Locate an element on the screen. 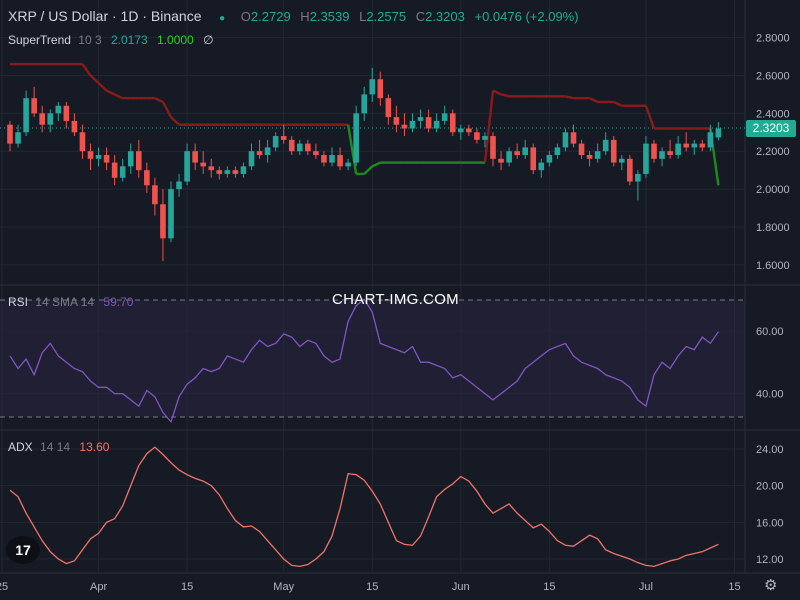 This screenshot has height=600, width=800. rsi-tick-label: 40.00 is located at coordinates (770, 395).